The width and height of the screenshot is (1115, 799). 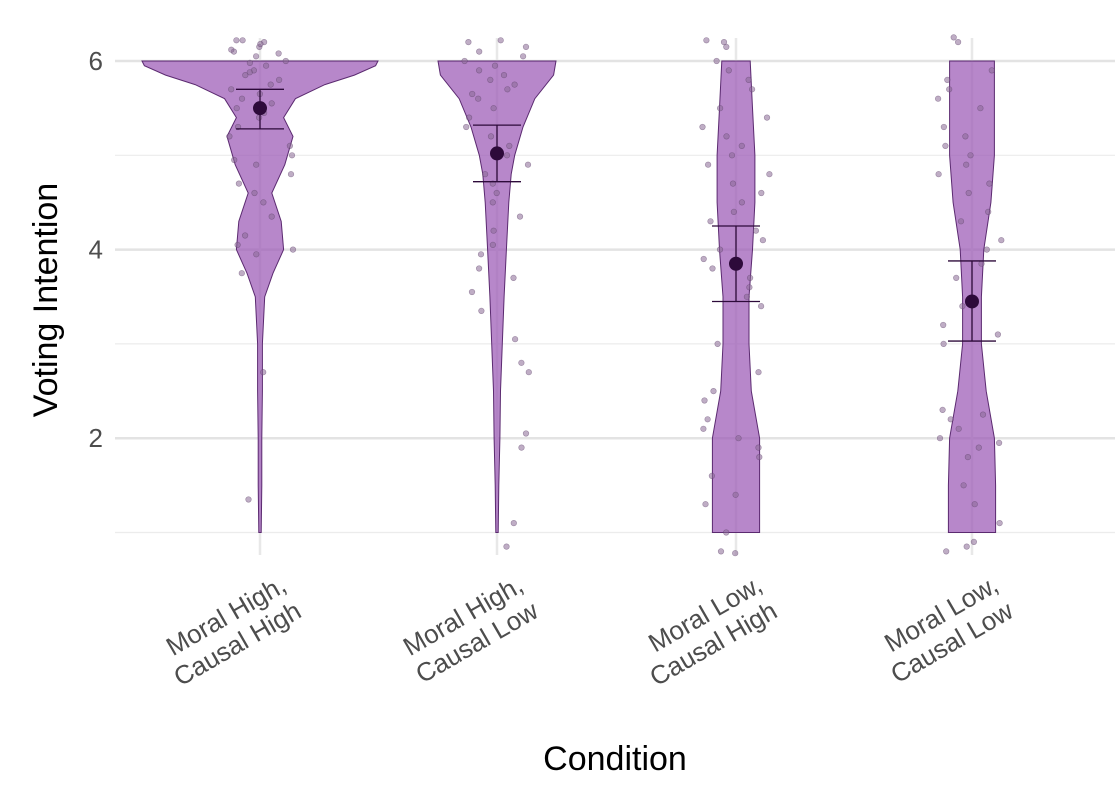 What do you see at coordinates (705, 630) in the screenshot?
I see `x-tick-label: Moral Low,Causal High` at bounding box center [705, 630].